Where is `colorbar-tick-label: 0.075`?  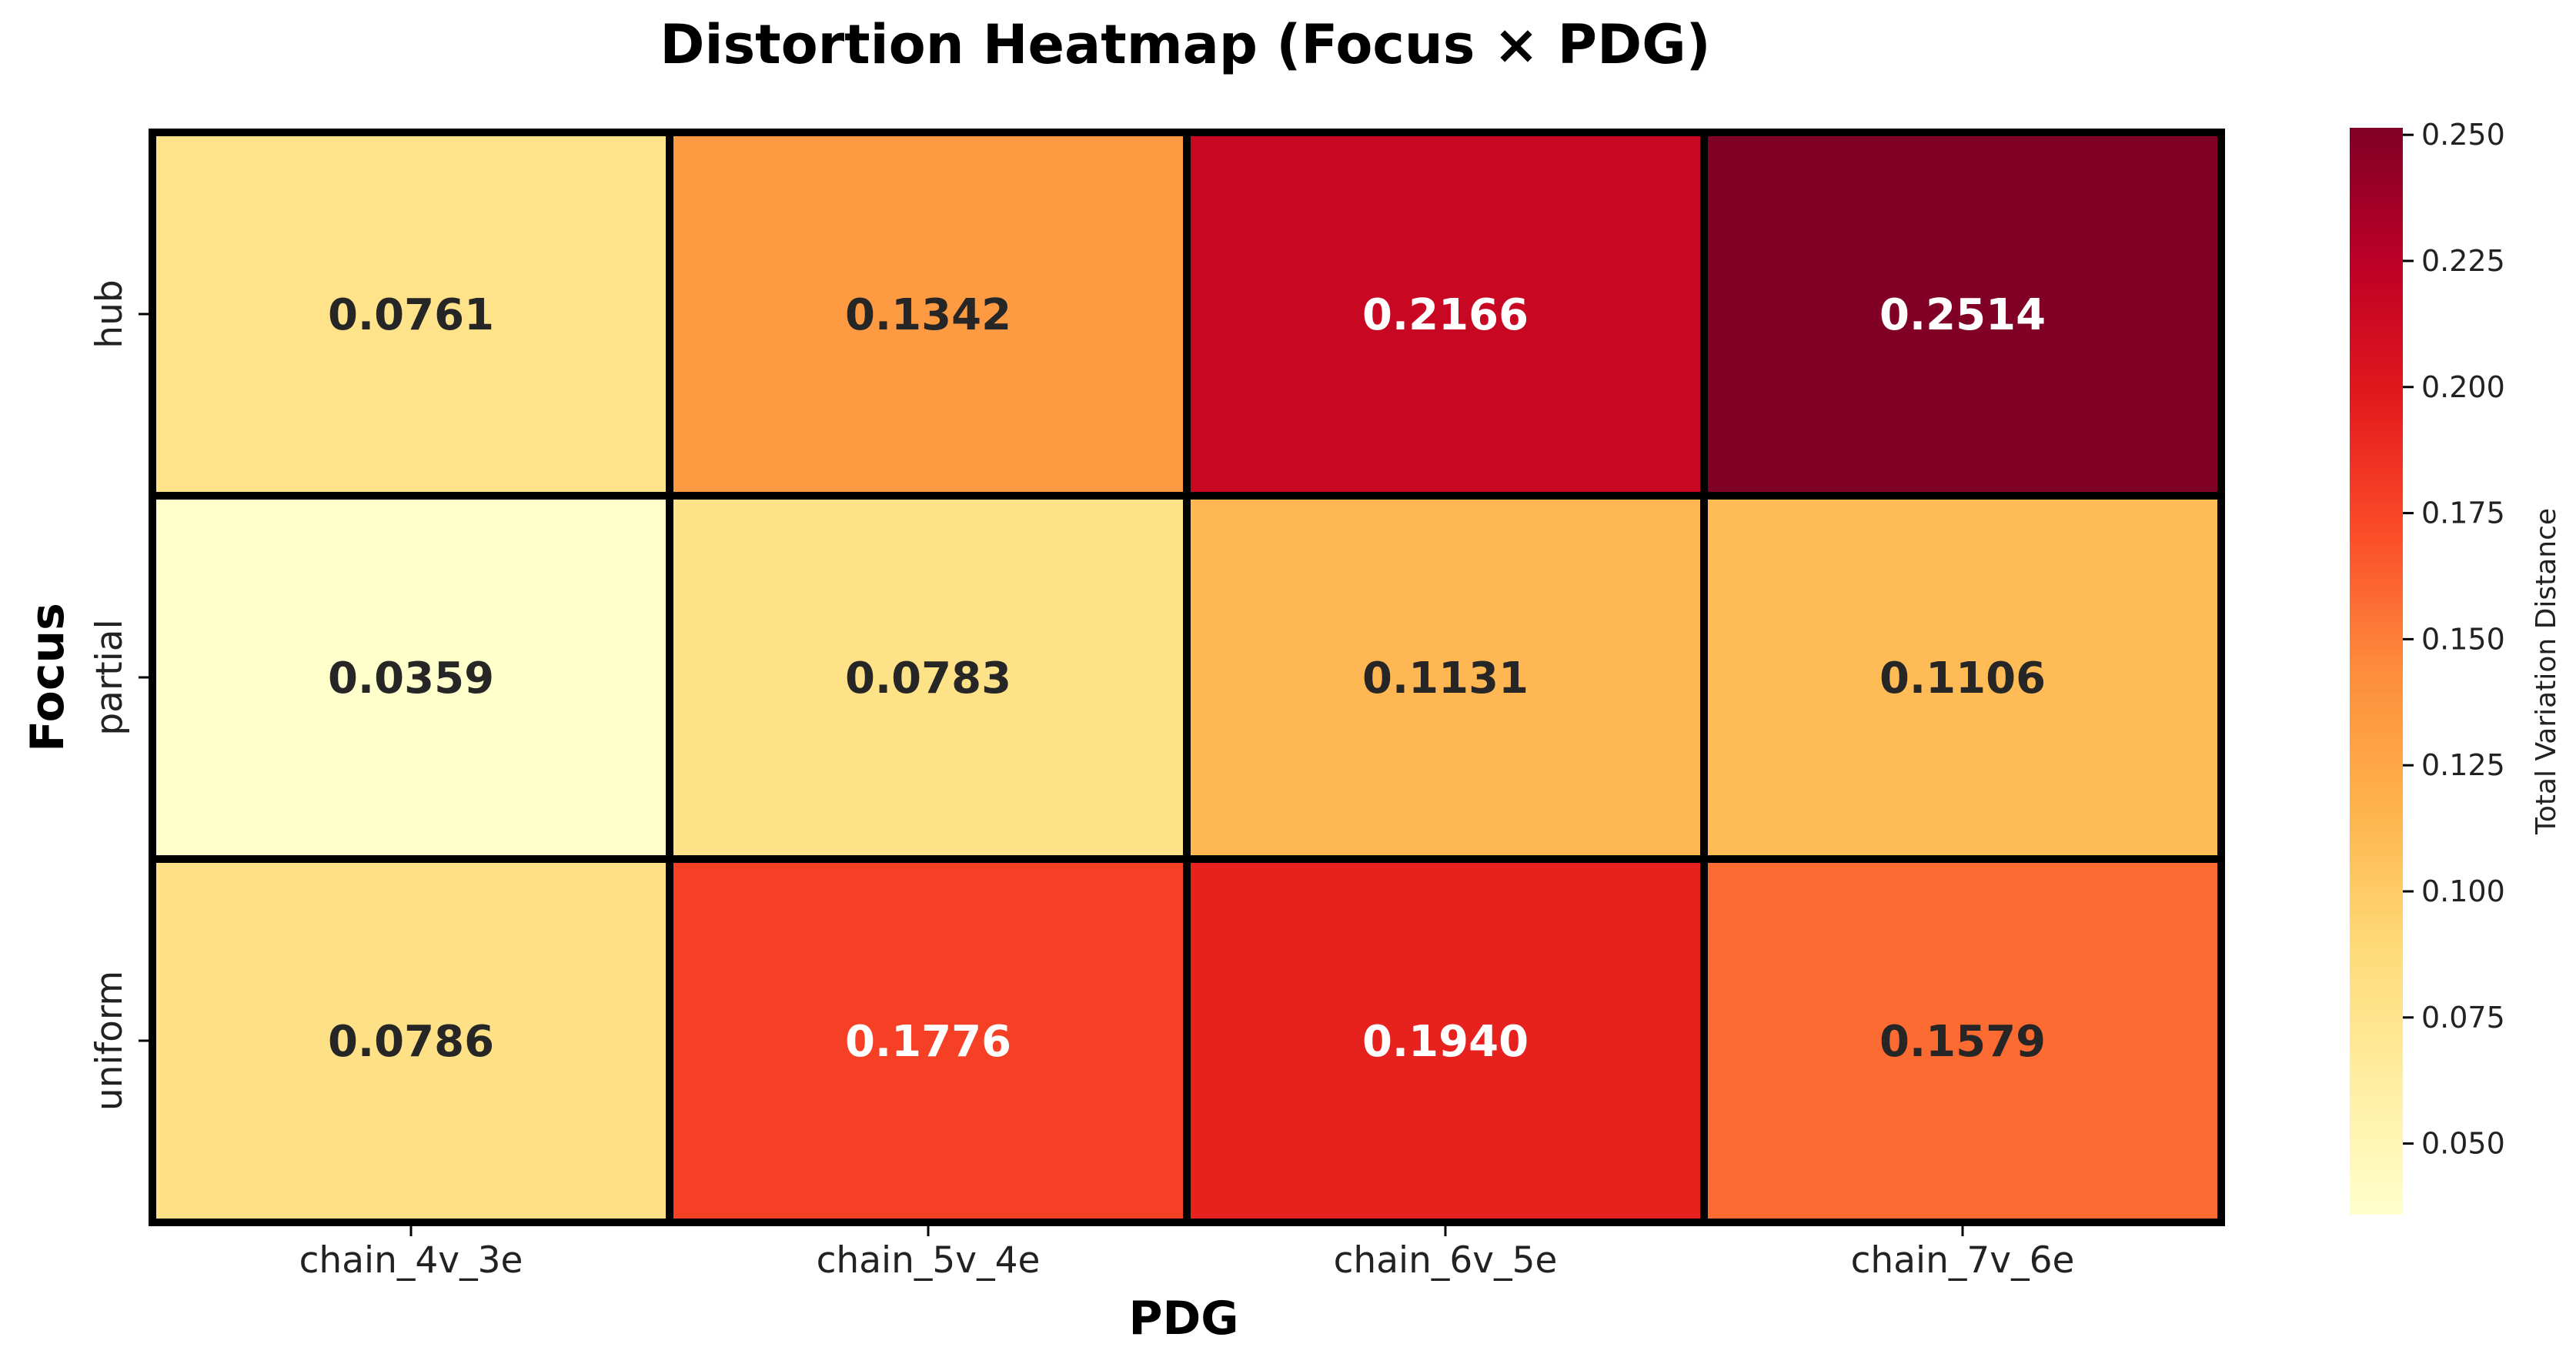
colorbar-tick-label: 0.075 is located at coordinates (2463, 1018).